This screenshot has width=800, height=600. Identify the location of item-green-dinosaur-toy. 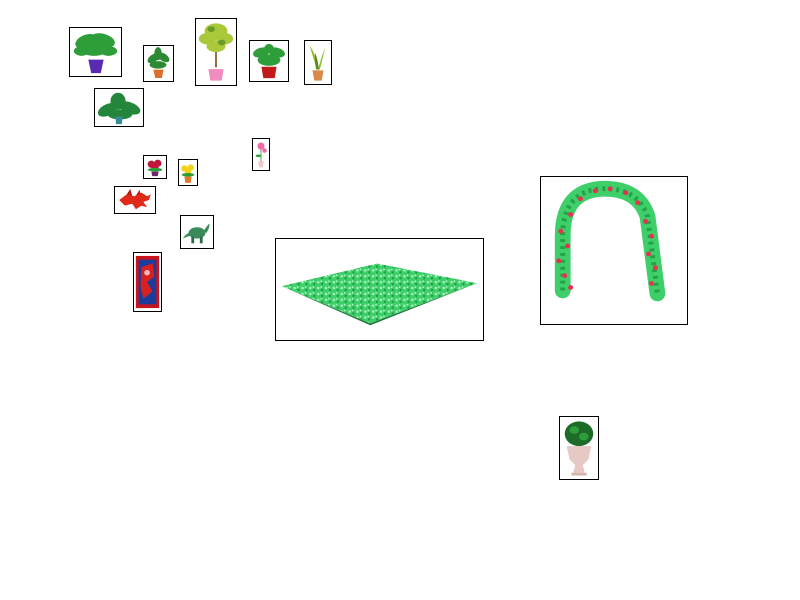
(197, 232).